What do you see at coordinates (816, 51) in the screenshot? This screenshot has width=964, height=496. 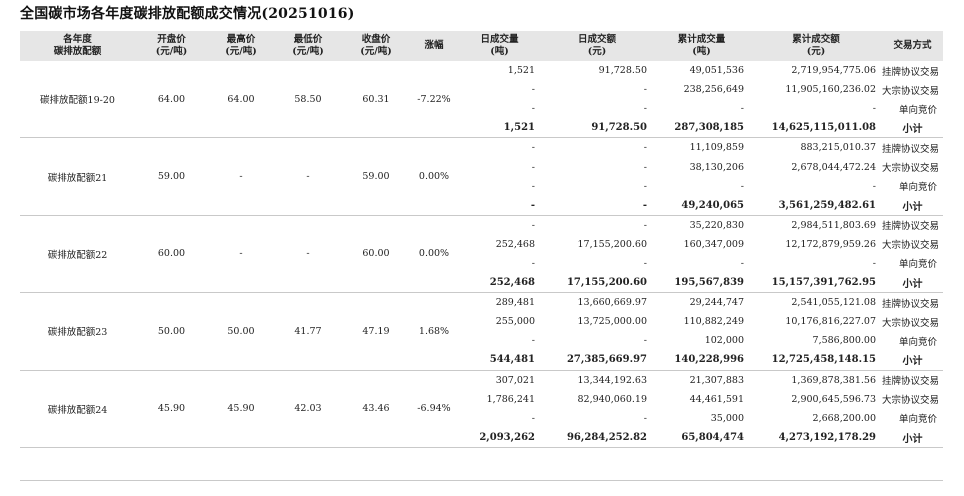 I see `header-cum-amount-line: (元)` at bounding box center [816, 51].